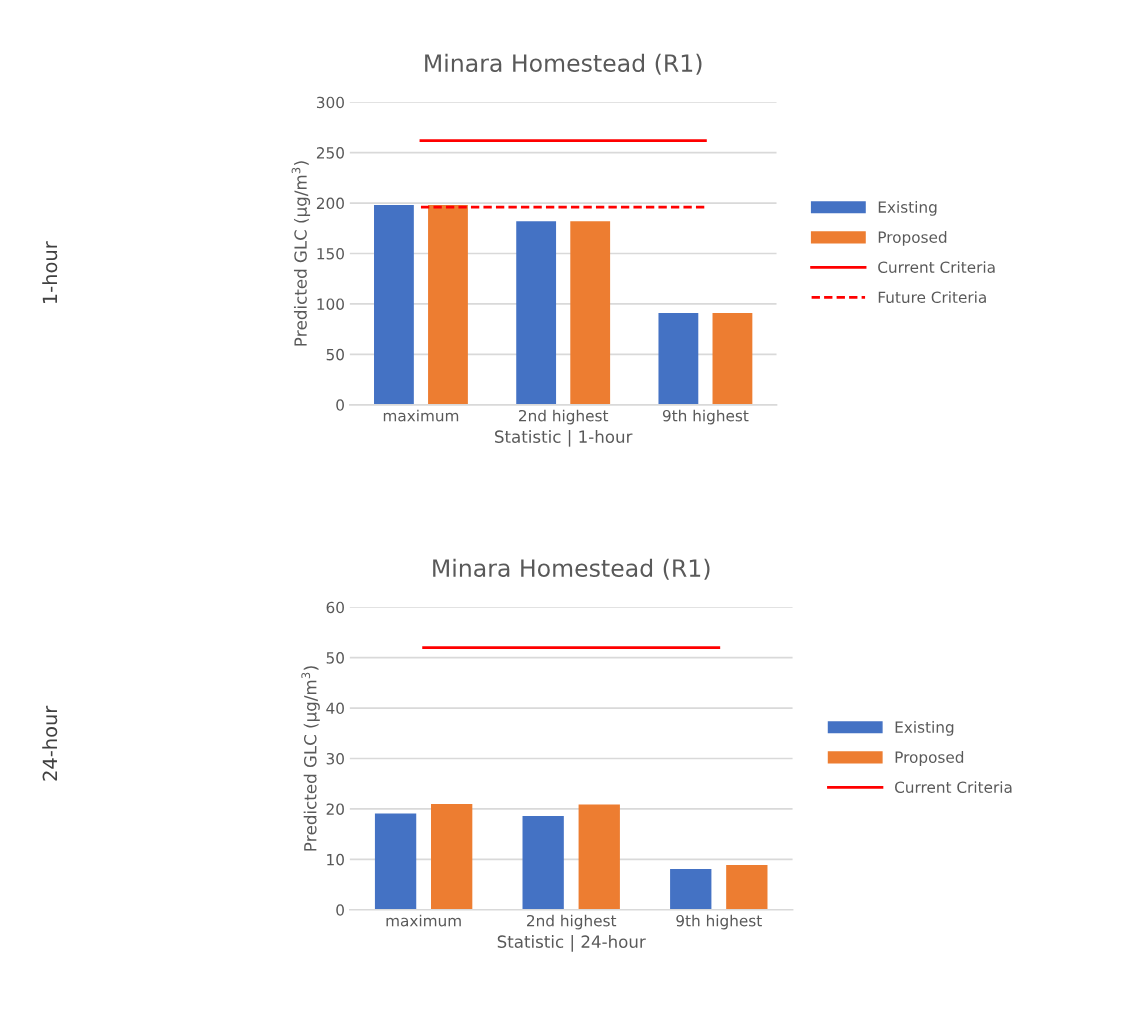  I want to click on y-tick-label: 200, so click(330, 203).